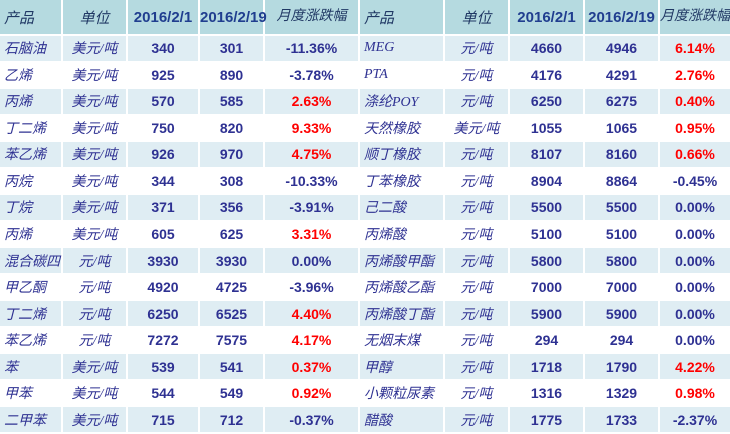 The width and height of the screenshot is (730, 434). I want to click on price-end-cell: 8160, so click(622, 155).